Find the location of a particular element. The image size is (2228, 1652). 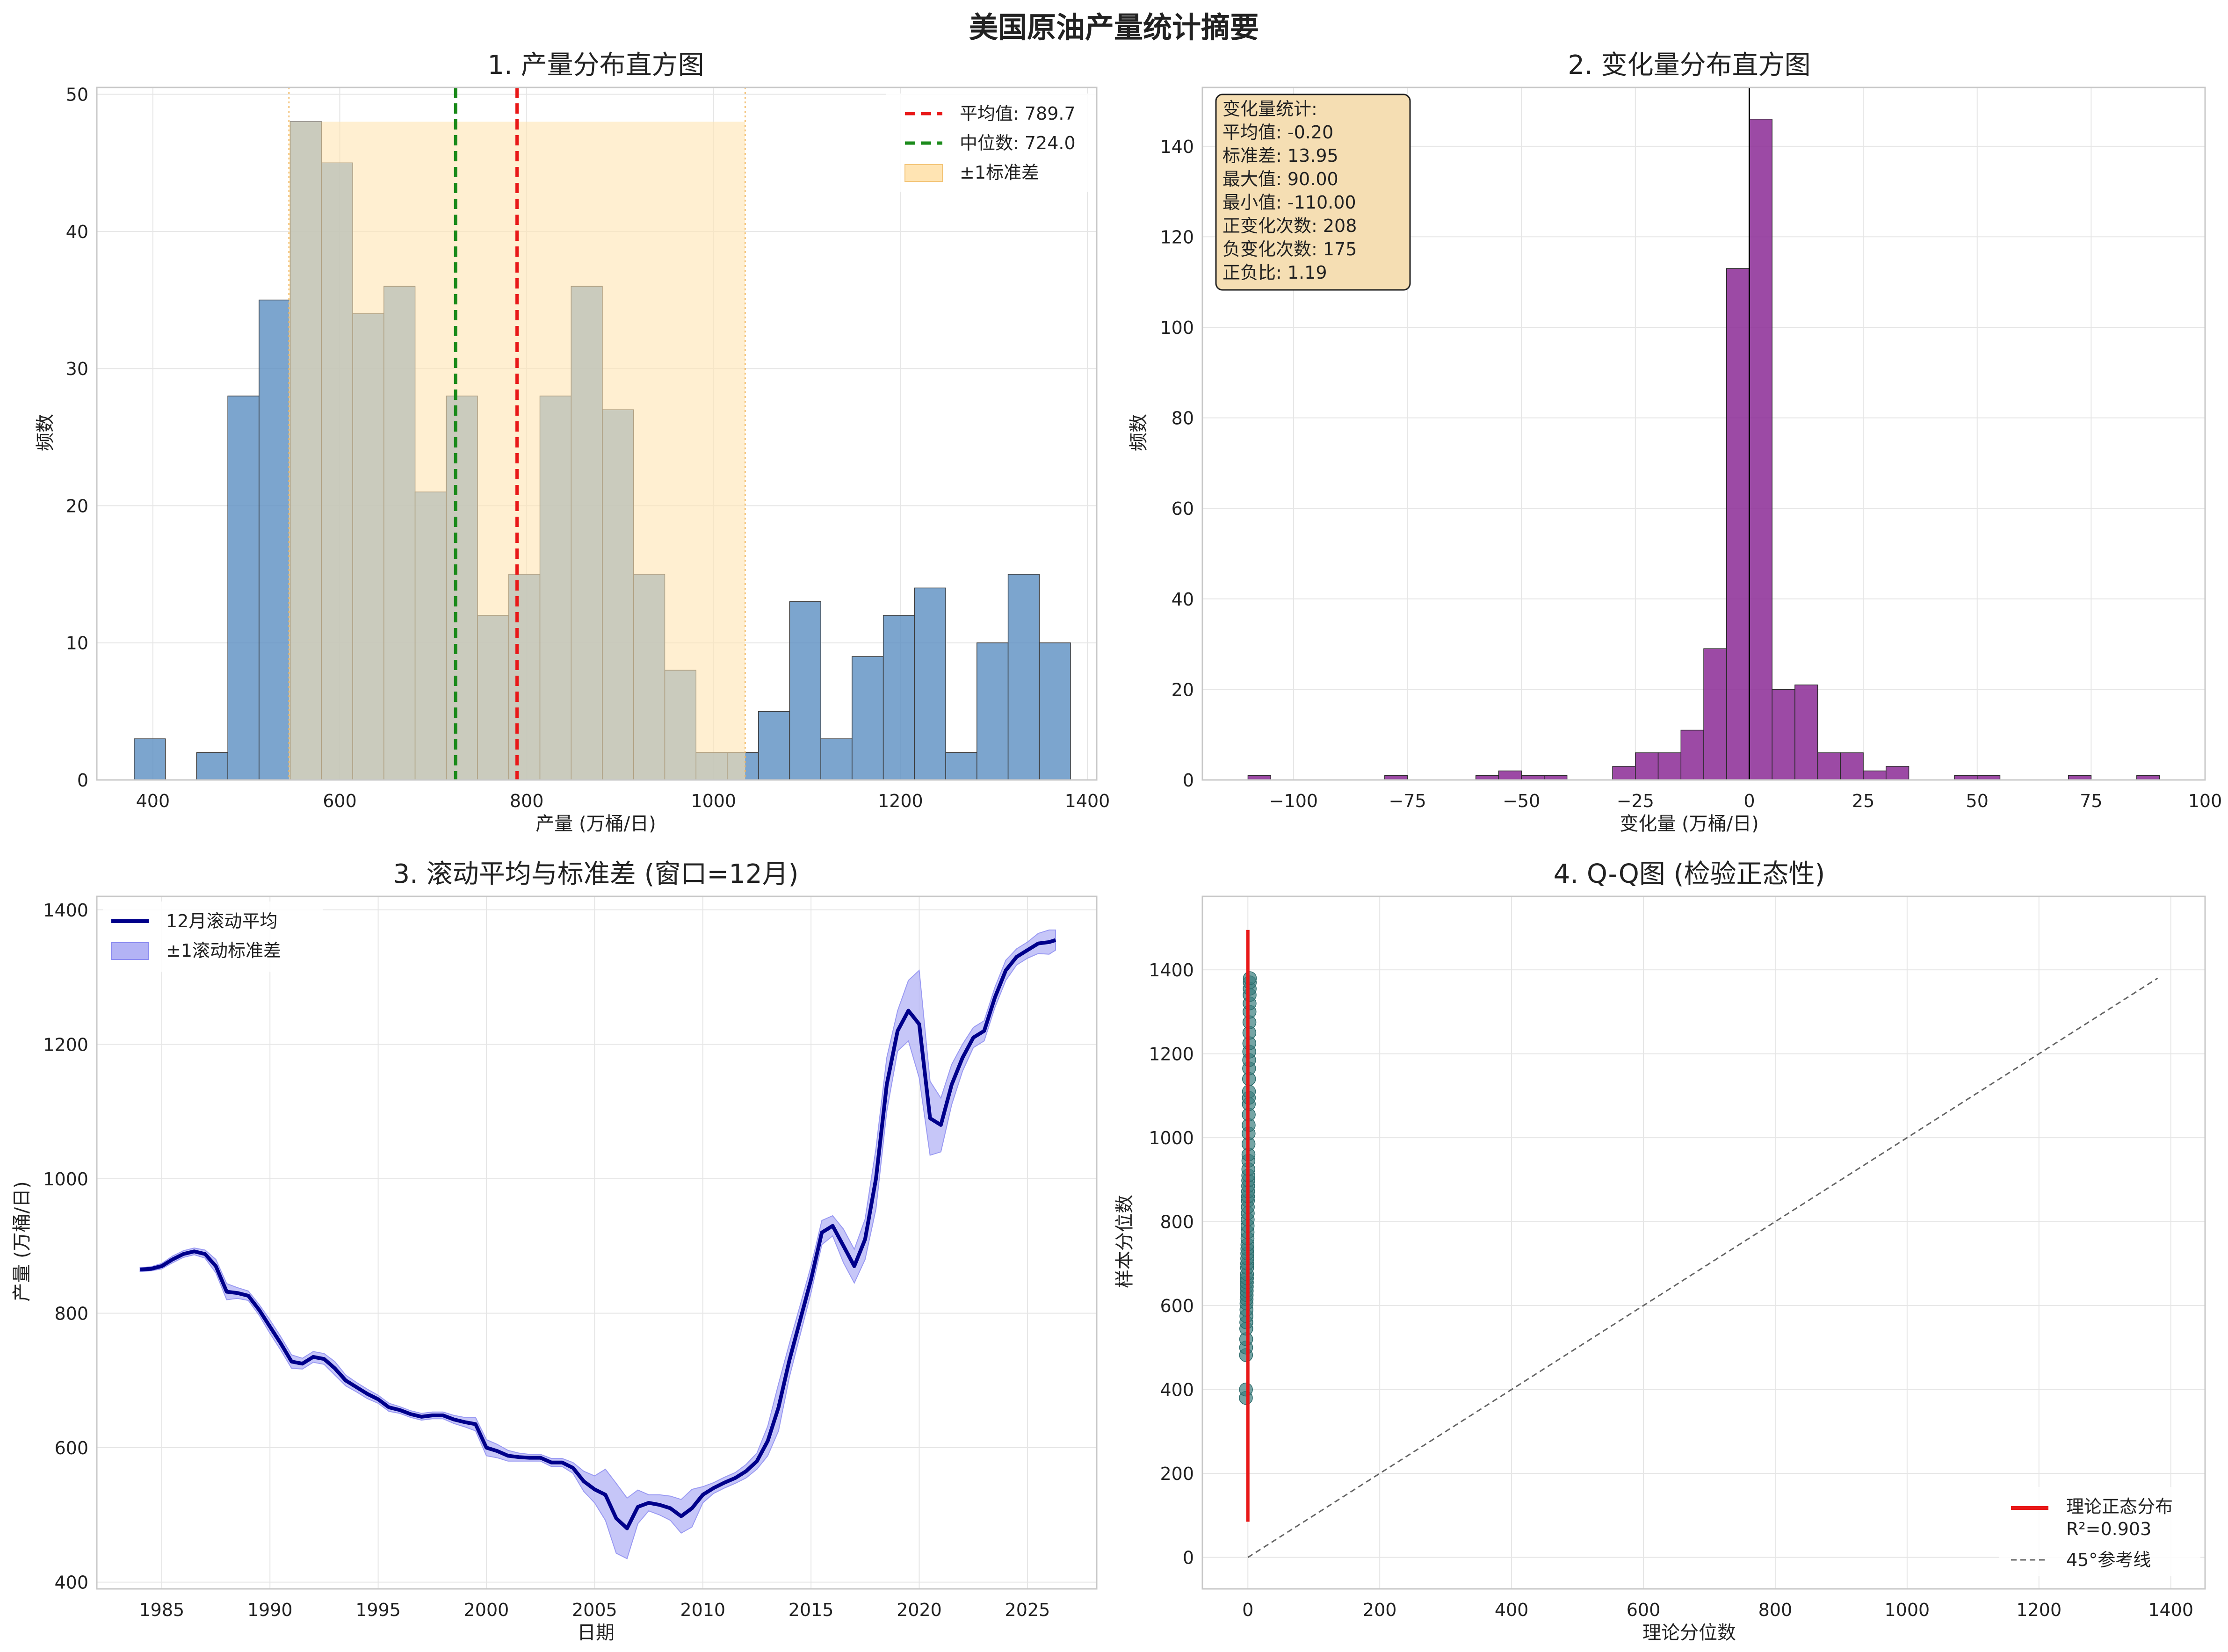

legend-std-label: ±1标准差 is located at coordinates (999, 172).